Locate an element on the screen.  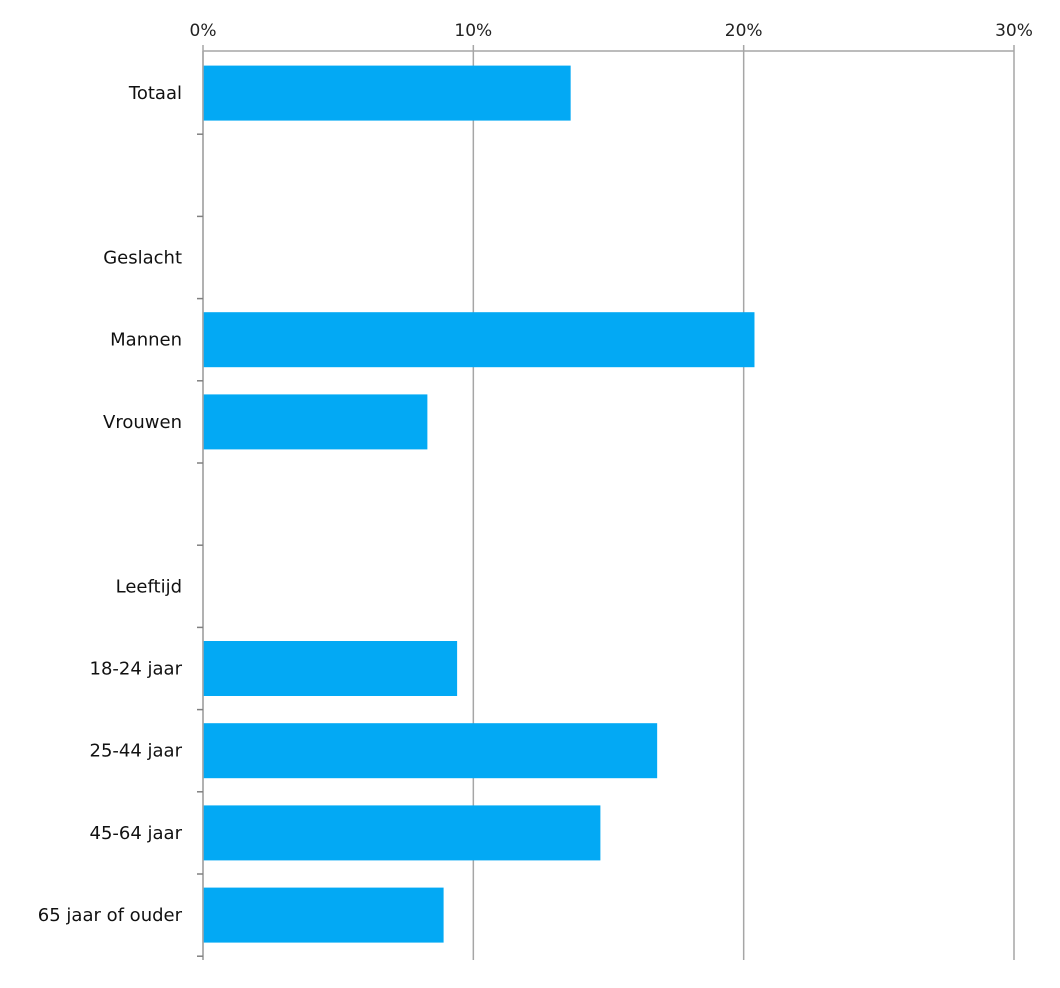
category-label: 18-24 jaar is located at coordinates (136, 669).